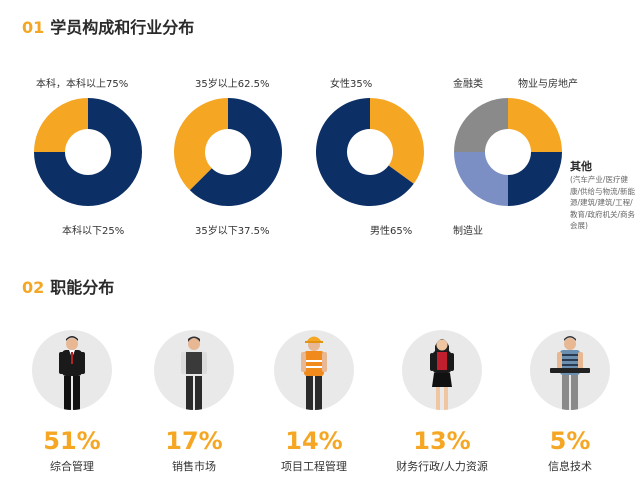  Describe the element at coordinates (548, 84) in the screenshot. I see `chart4-label-realestate: 物业与房地产` at that location.